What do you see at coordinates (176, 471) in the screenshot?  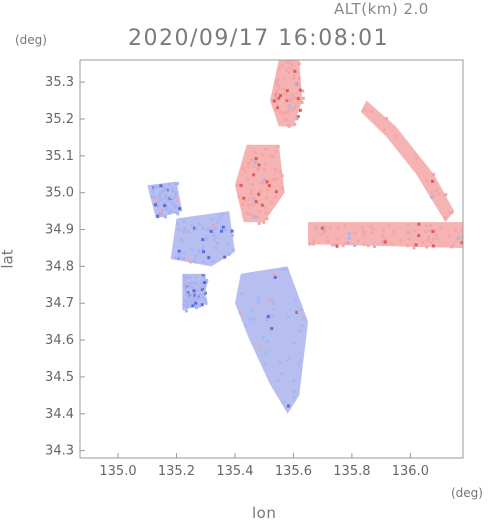 I see `x-tick-label: 135.2` at bounding box center [176, 471].